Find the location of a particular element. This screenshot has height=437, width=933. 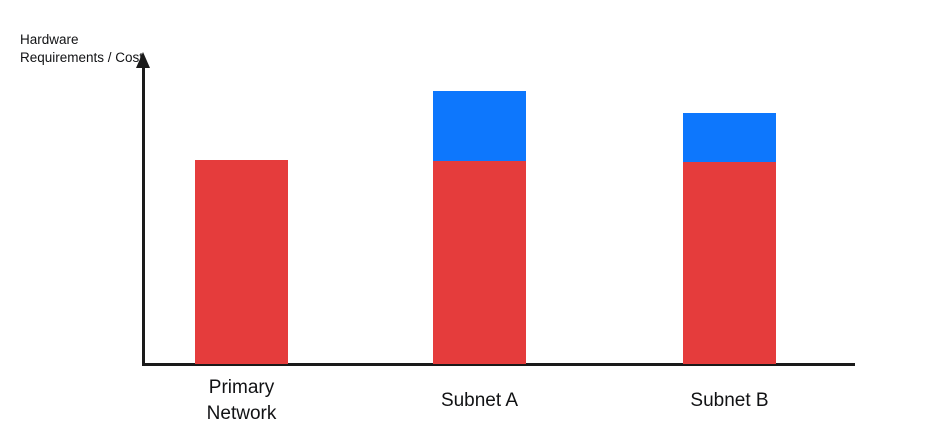

x-axis-label-text: Primary Network is located at coordinates (241, 400).